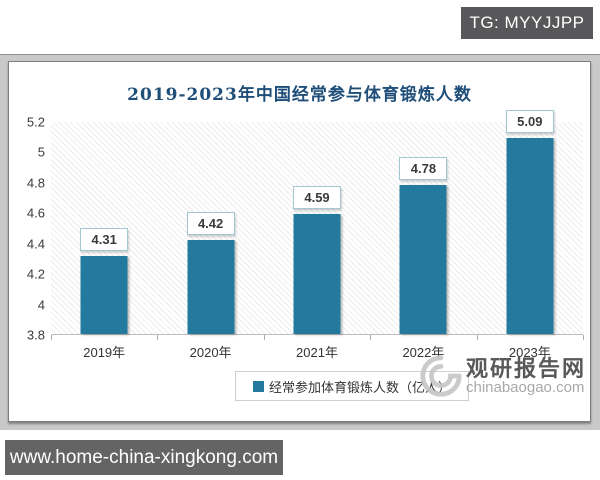 The height and width of the screenshot is (480, 600). Describe the element at coordinates (530, 236) in the screenshot. I see `bar-2023年` at that location.